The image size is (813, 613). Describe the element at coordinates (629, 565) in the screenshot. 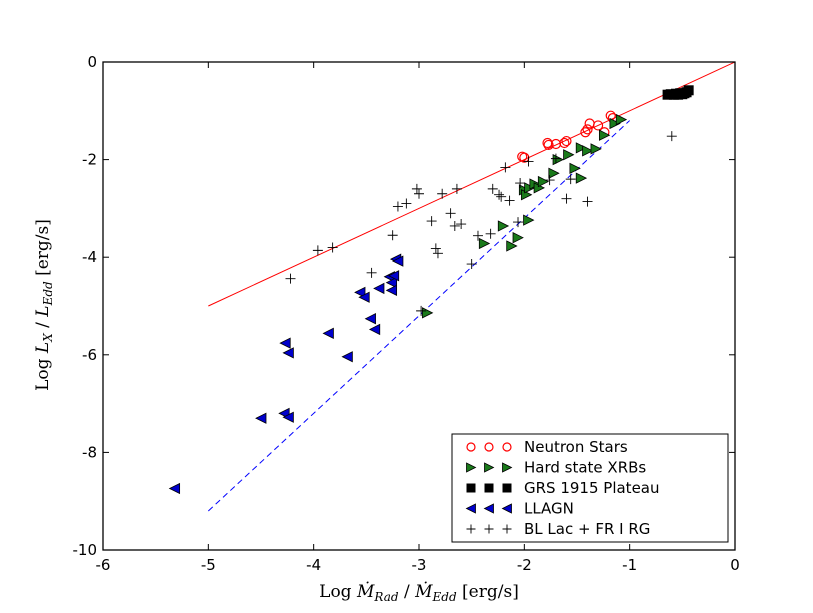

I see `x-tick-label: -1` at that location.